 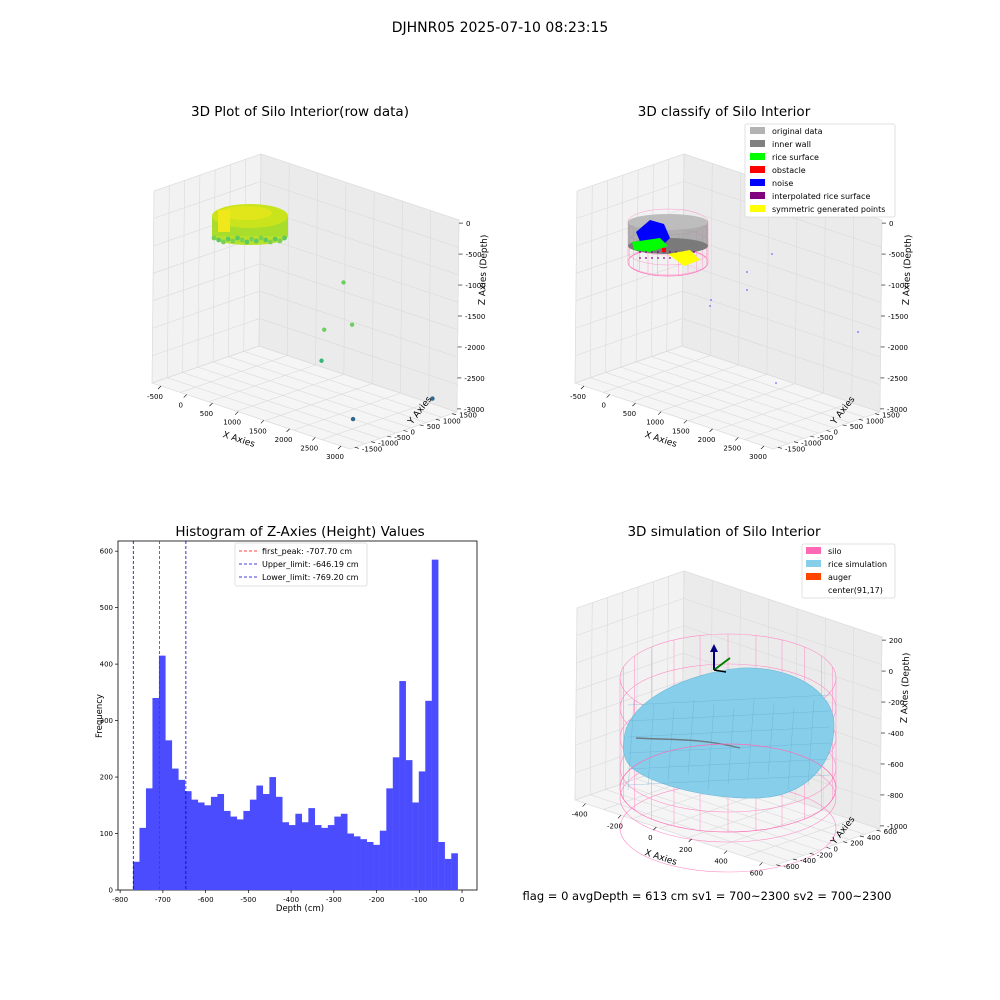 I want to click on panel-simulation-title: 3D simulation of Silo Interior, so click(x=724, y=532).